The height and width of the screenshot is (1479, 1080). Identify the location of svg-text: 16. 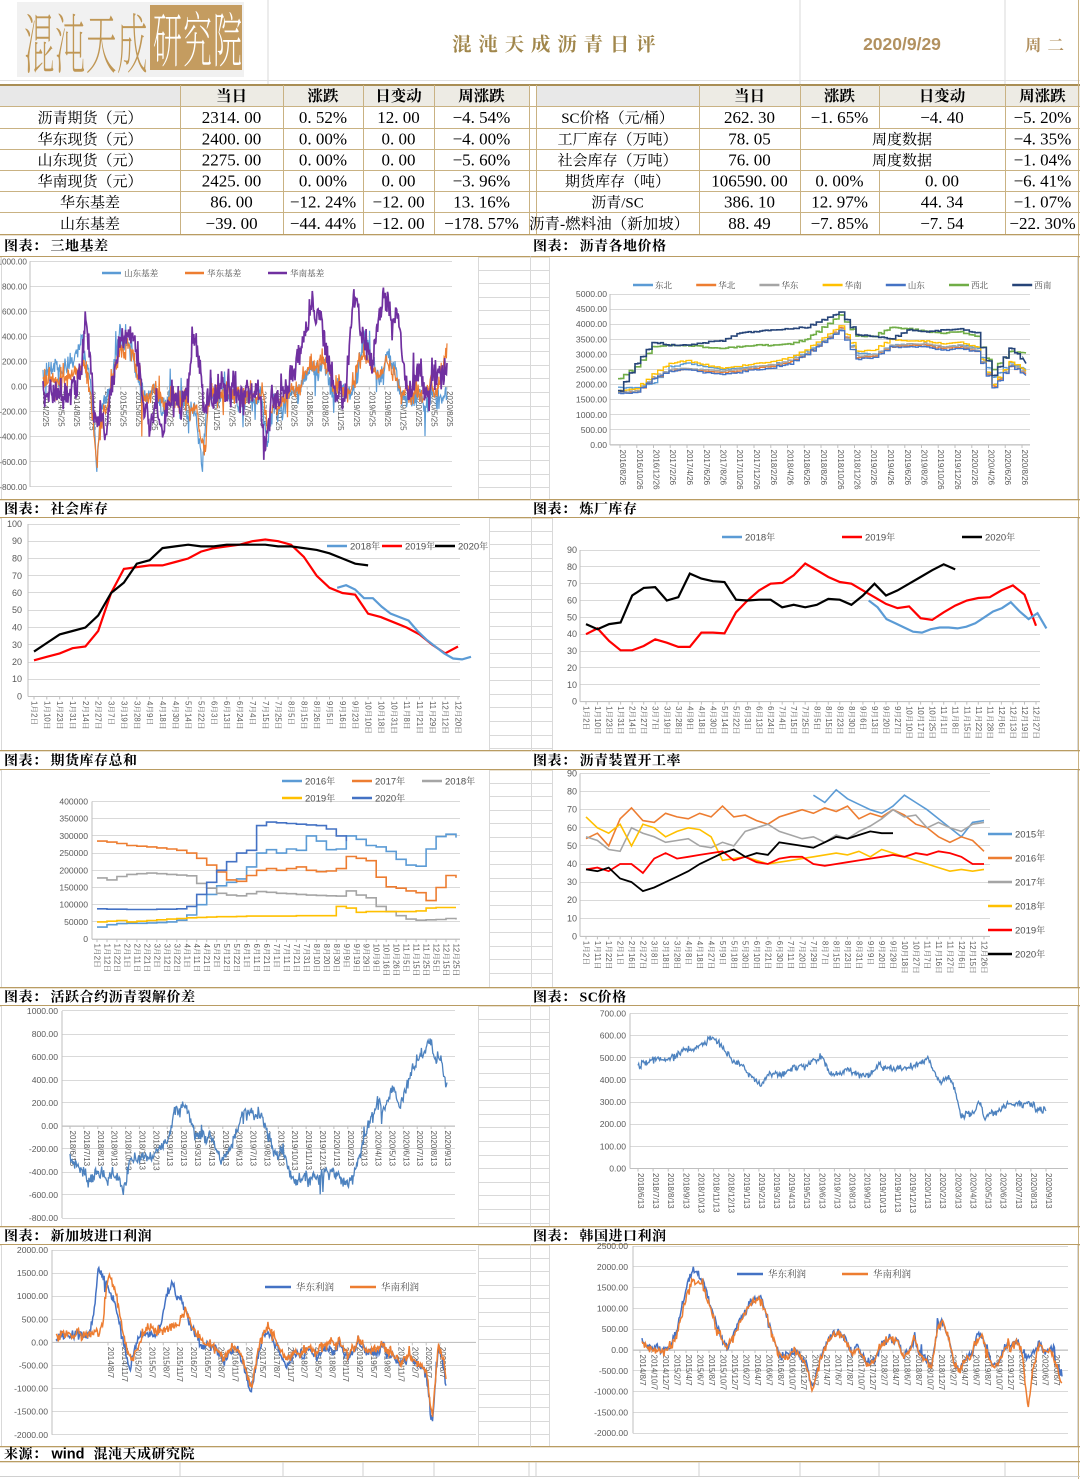
(342, 717).